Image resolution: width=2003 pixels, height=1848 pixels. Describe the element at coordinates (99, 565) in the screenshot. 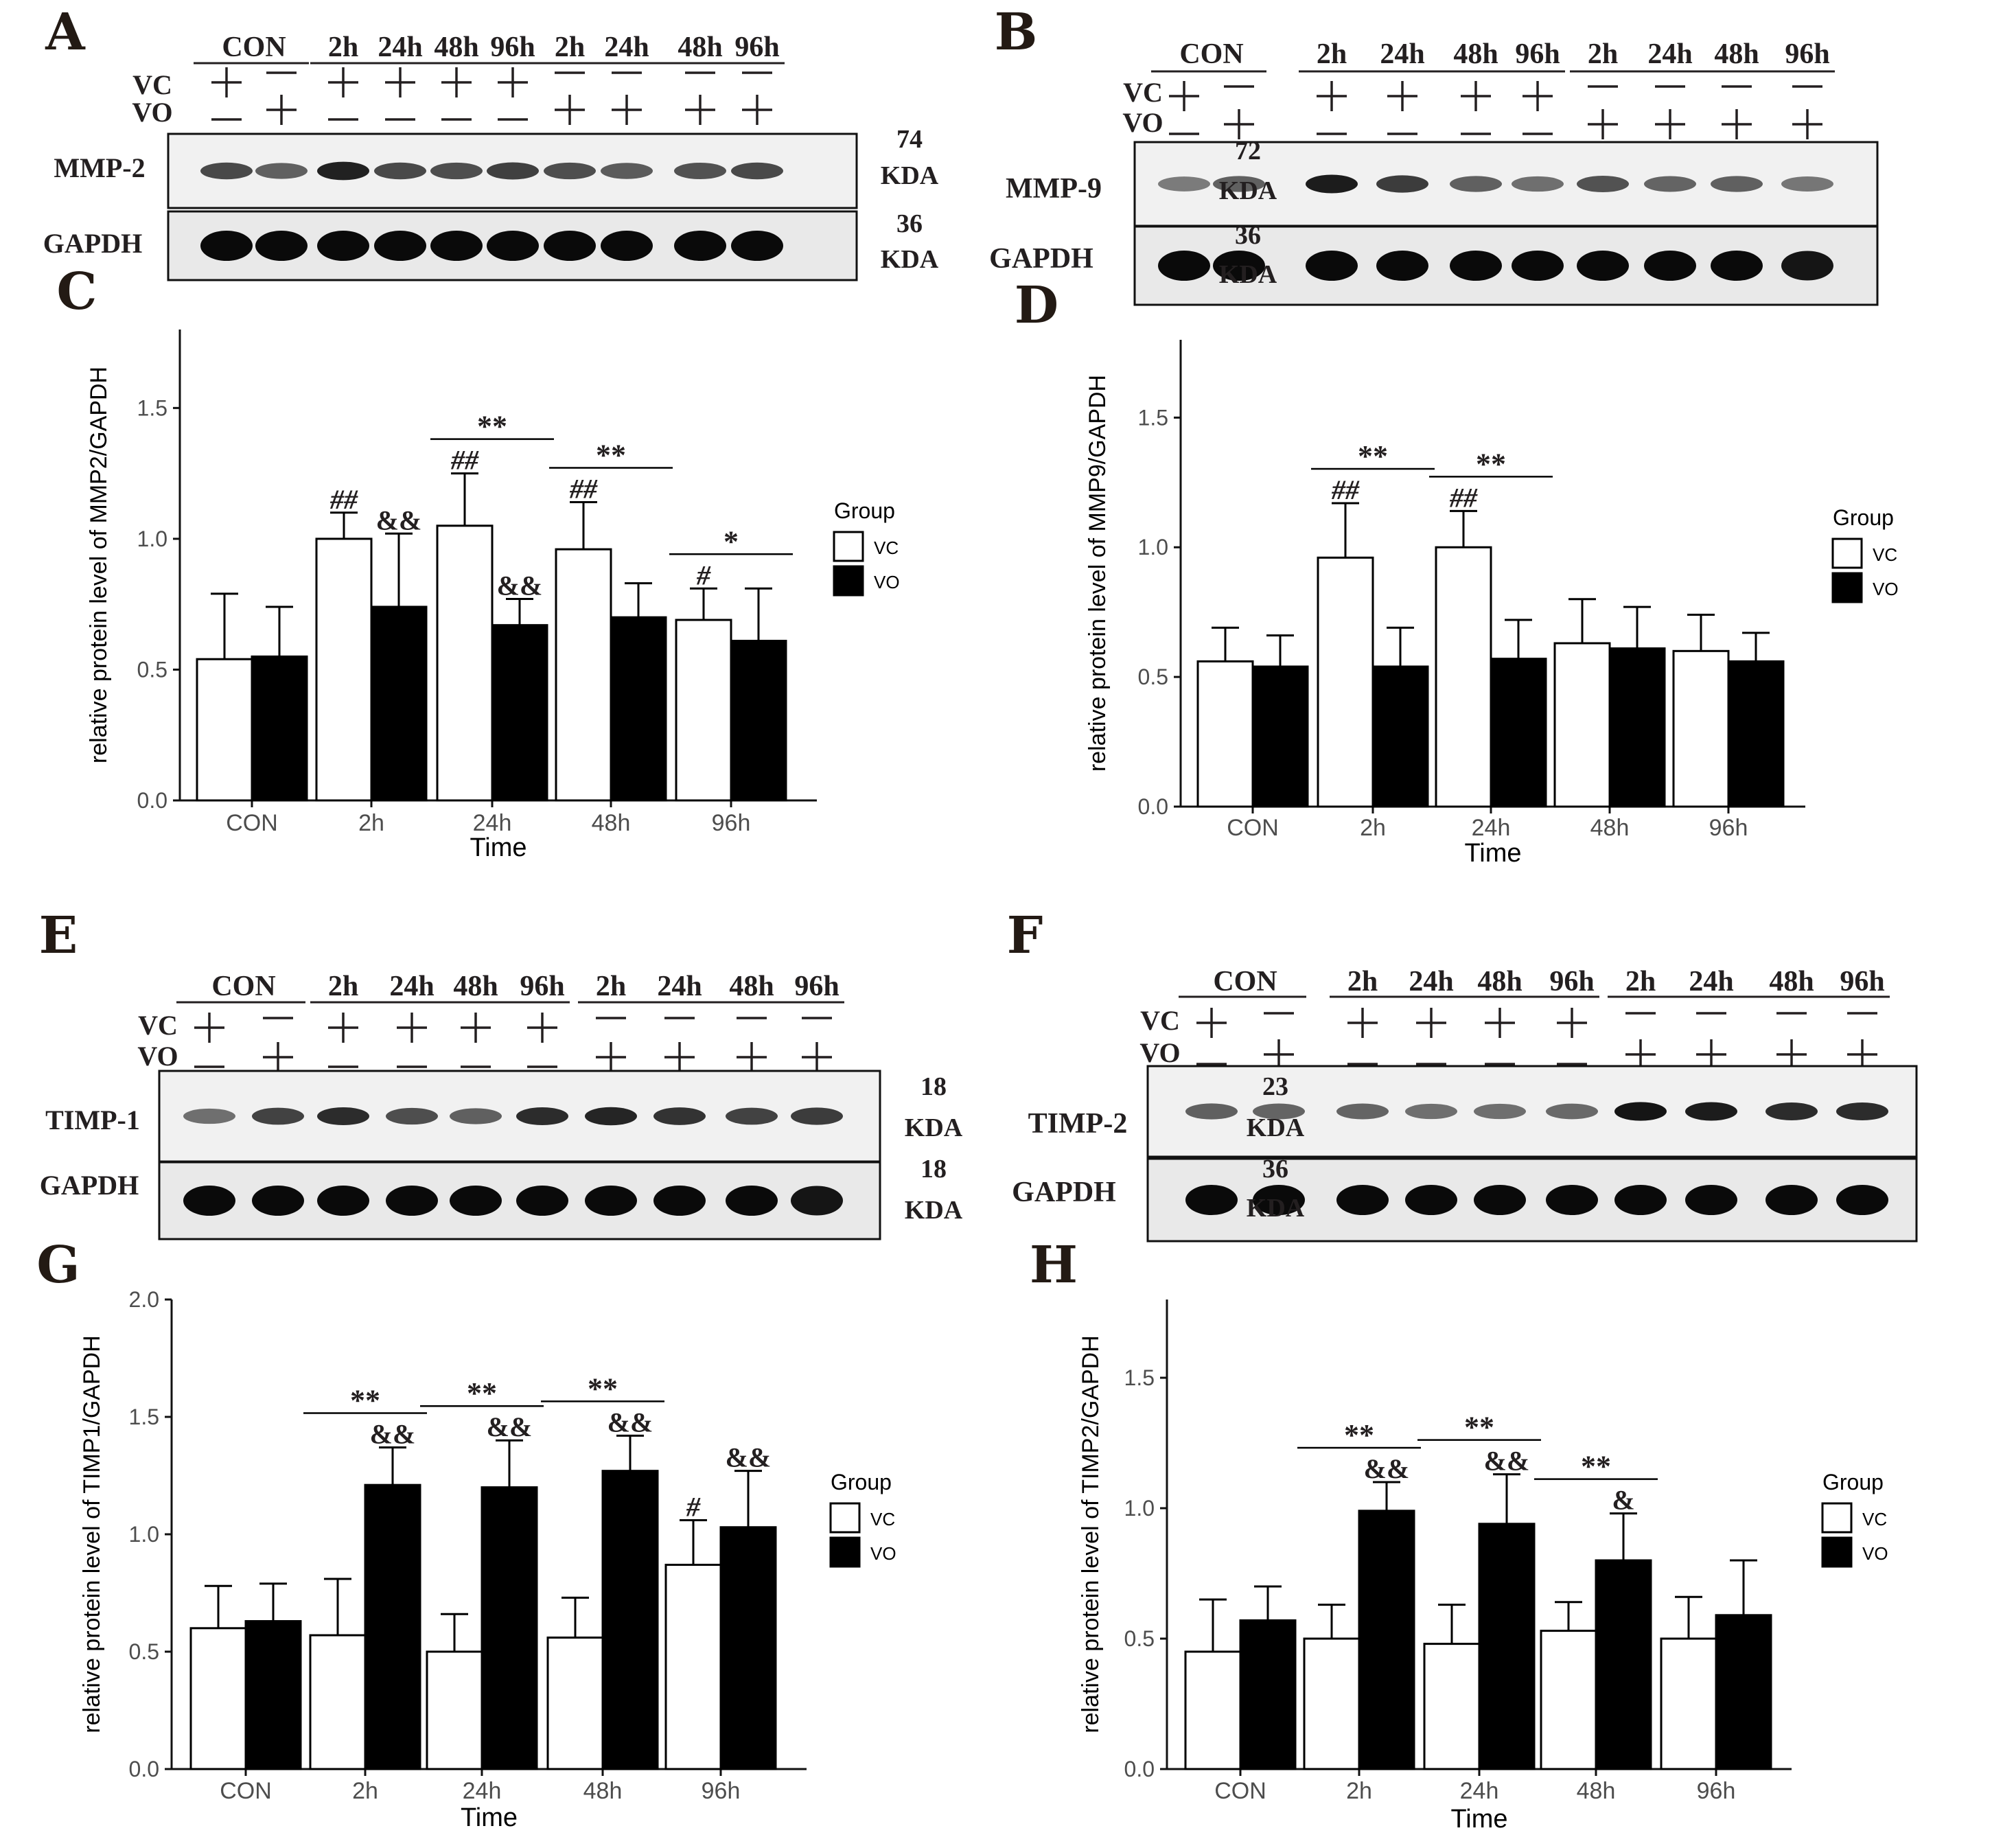

I see `y-axis-title: relative protein level of MMP2/GAPDH` at that location.